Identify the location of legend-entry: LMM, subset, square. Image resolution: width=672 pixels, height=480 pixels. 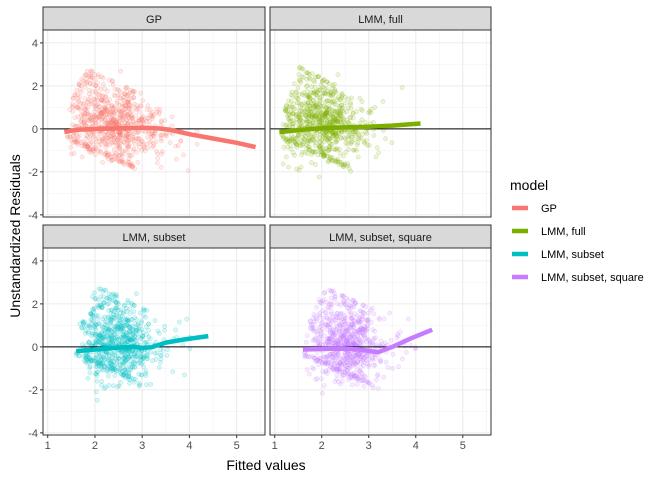
(577, 277).